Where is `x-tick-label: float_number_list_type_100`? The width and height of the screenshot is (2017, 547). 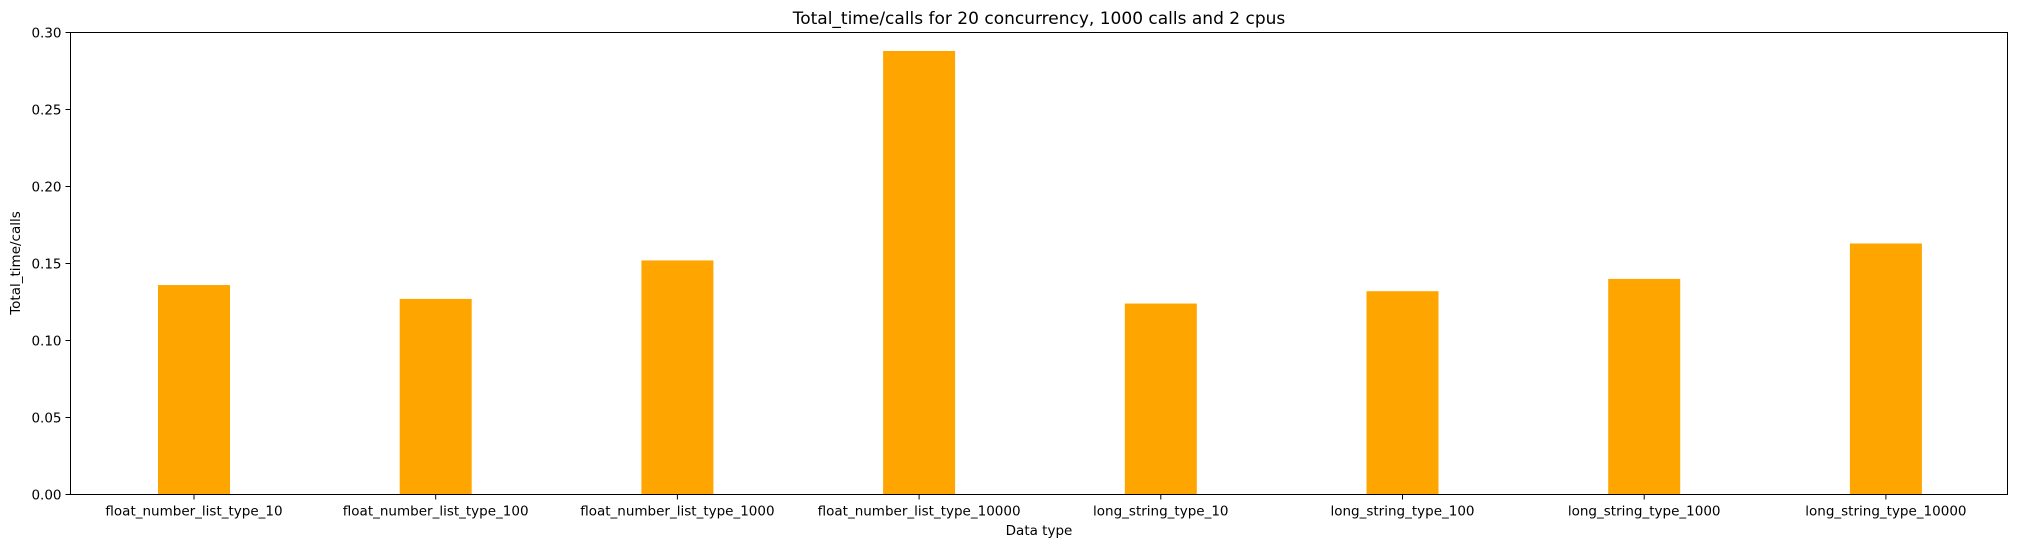
x-tick-label: float_number_list_type_100 is located at coordinates (436, 512).